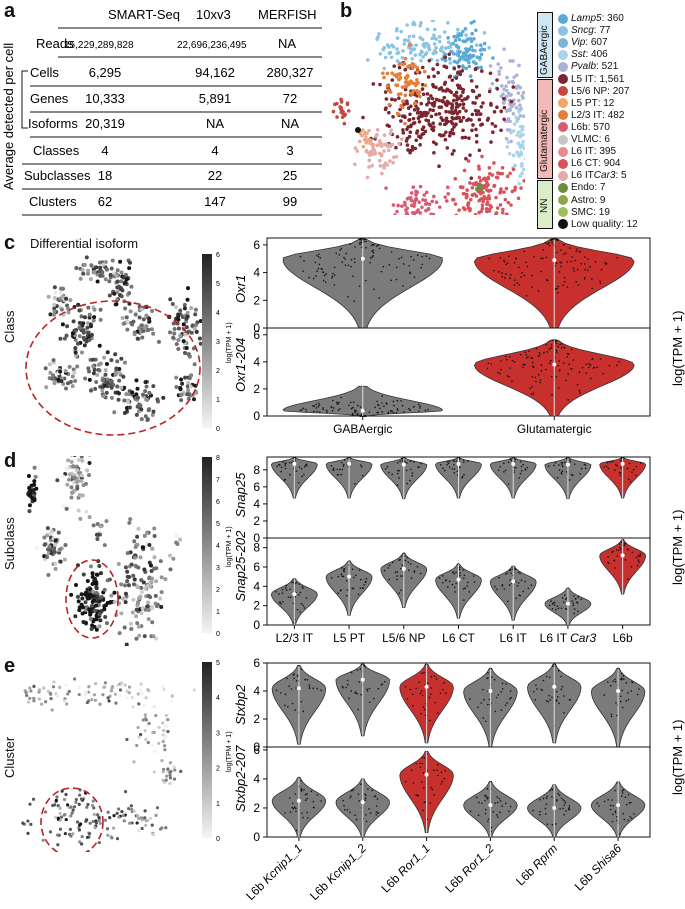  I want to click on legend-item-count: : 482, so click(613, 115).